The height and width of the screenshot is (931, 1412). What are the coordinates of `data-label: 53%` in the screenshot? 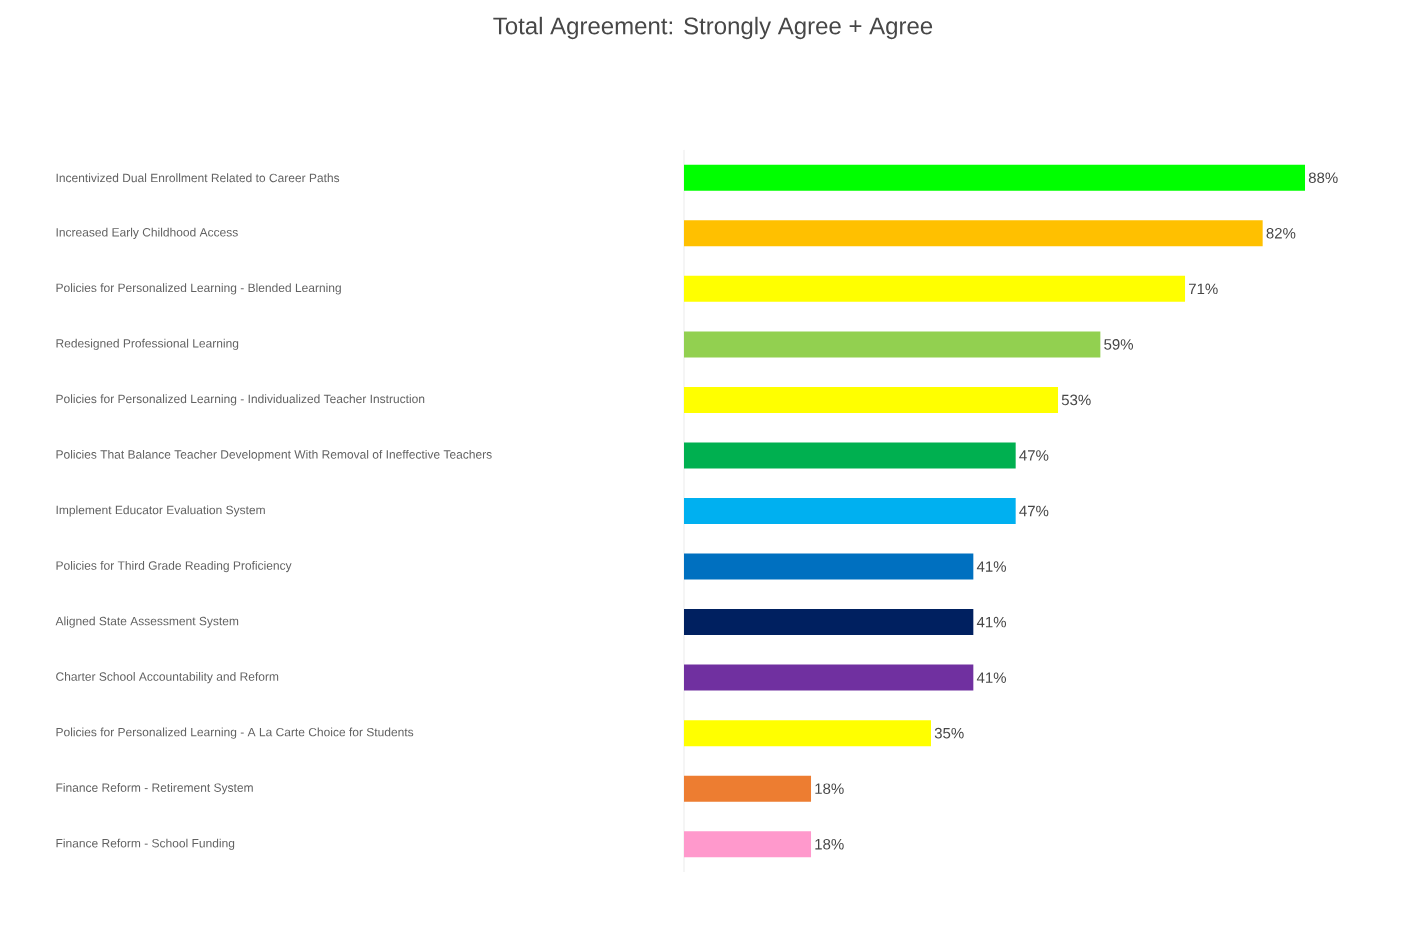 It's located at (1076, 400).